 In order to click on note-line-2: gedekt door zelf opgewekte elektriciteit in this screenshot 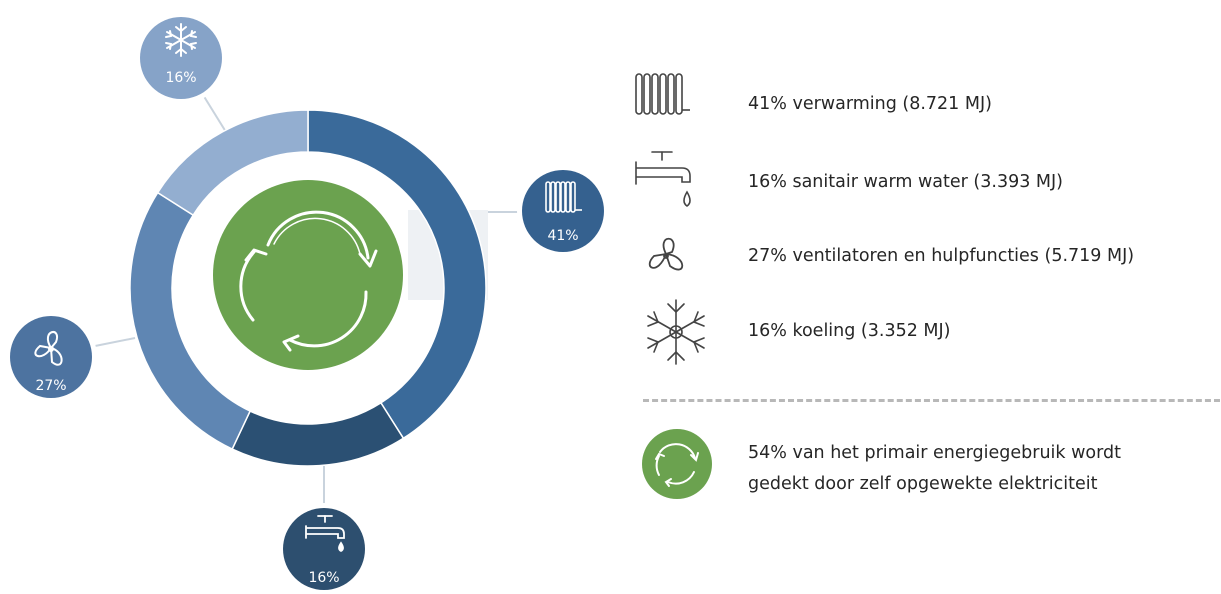, I will do `click(923, 484)`.